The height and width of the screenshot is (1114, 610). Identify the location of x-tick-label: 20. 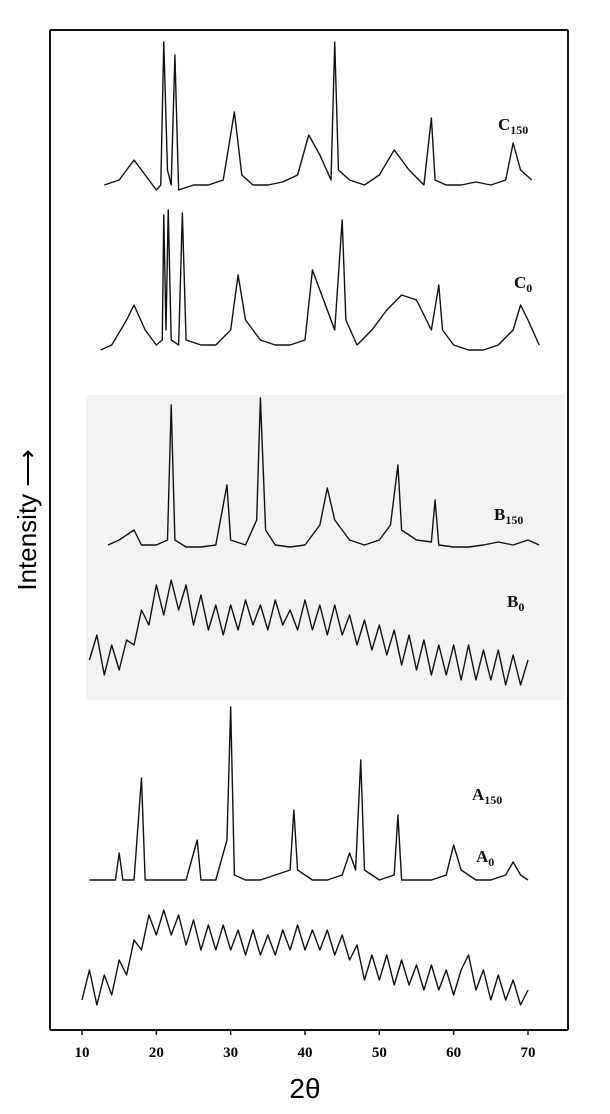
(156, 1053).